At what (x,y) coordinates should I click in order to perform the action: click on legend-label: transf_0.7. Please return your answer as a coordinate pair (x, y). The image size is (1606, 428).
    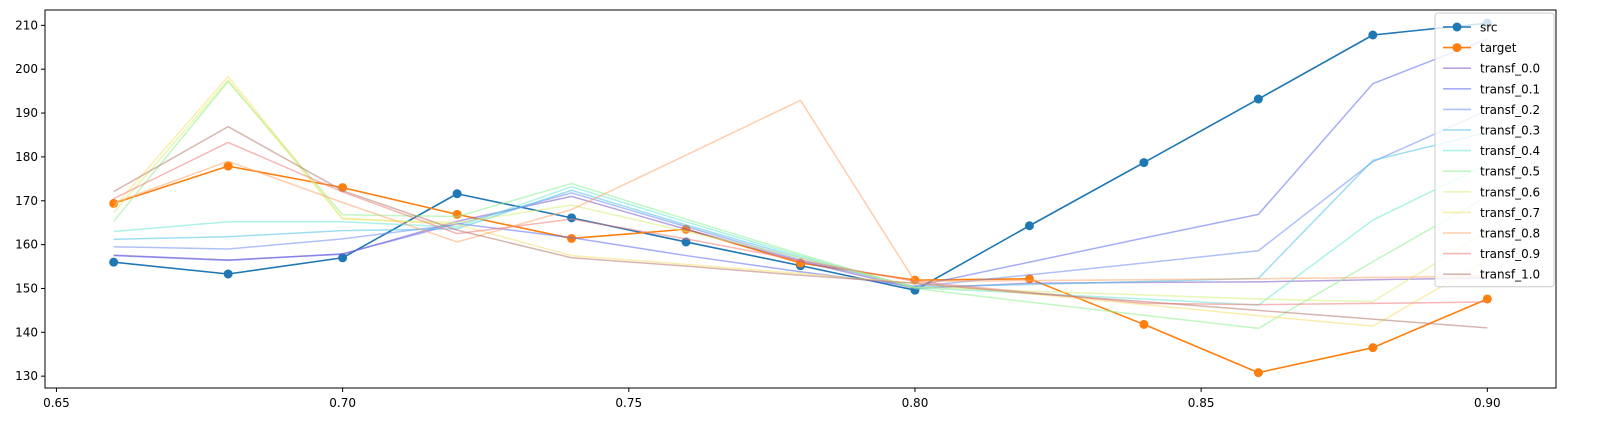
    Looking at the image, I should click on (1510, 213).